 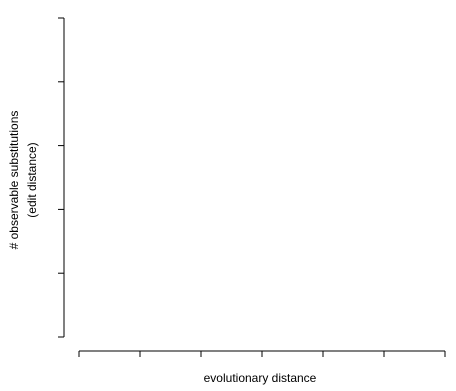 I want to click on y-axis-label-line-1: # observable substitutions, so click(x=14, y=180).